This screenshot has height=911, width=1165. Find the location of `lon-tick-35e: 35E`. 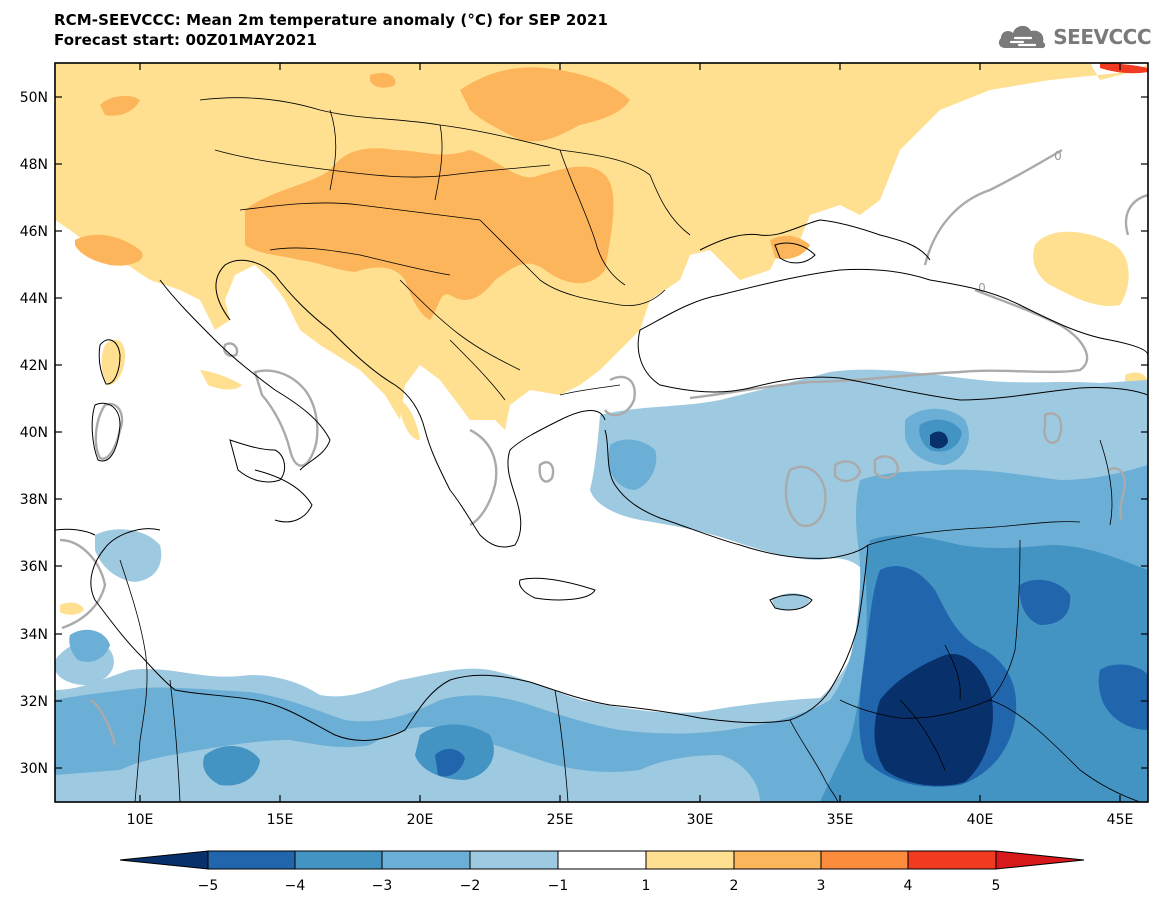

lon-tick-35e: 35E is located at coordinates (840, 820).